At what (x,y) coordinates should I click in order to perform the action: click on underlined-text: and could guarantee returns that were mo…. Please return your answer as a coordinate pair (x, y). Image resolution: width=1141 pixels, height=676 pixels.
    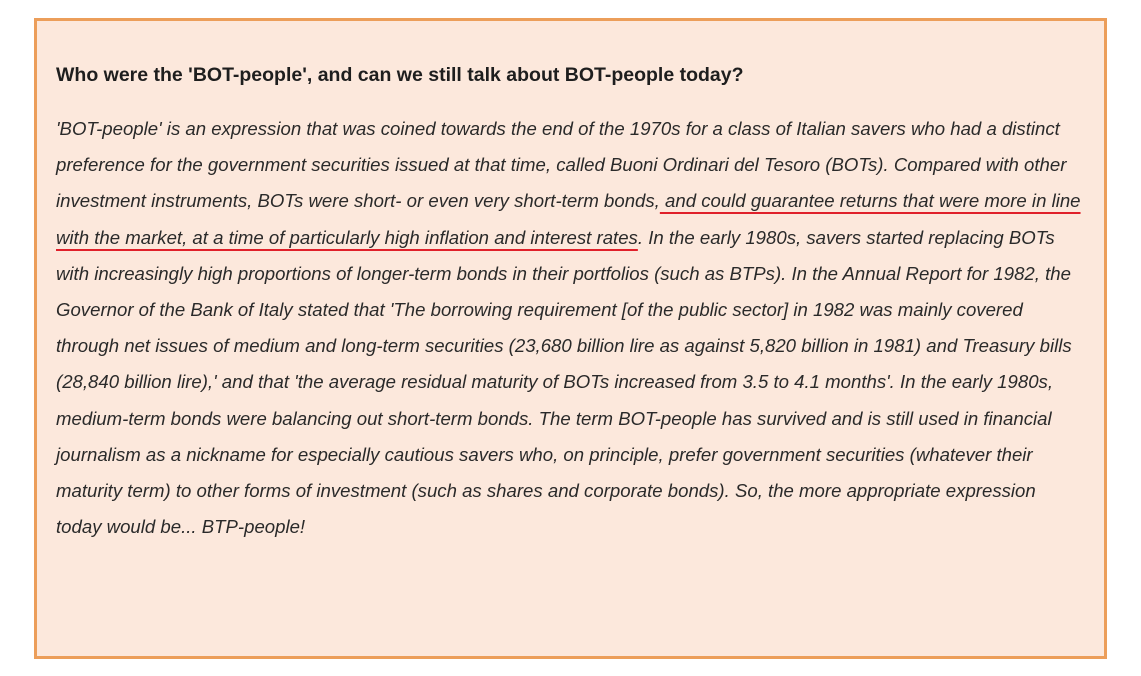
    Looking at the image, I should click on (568, 219).